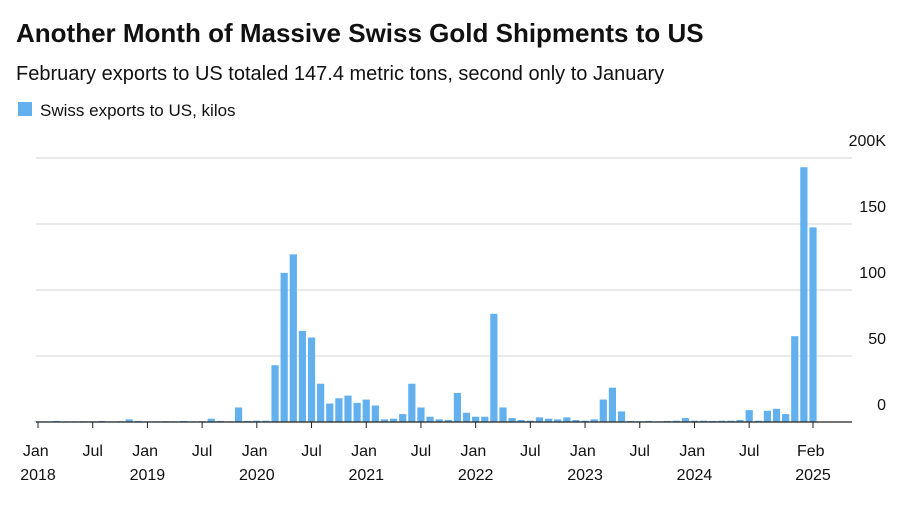  Describe the element at coordinates (695, 463) in the screenshot. I see `x-tick-label: Jan 2024` at that location.